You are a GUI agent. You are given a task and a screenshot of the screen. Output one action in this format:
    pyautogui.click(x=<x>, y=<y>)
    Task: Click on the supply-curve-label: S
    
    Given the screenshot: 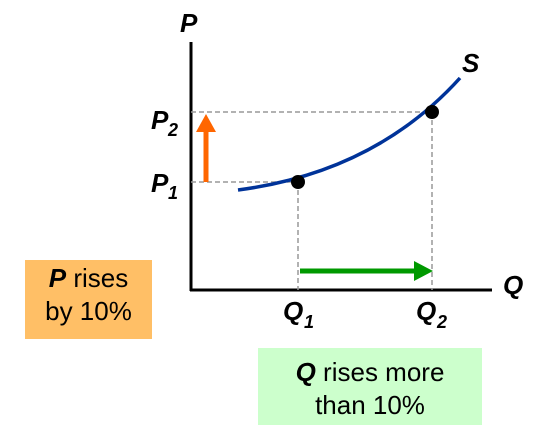 What is the action you would take?
    pyautogui.click(x=471, y=63)
    